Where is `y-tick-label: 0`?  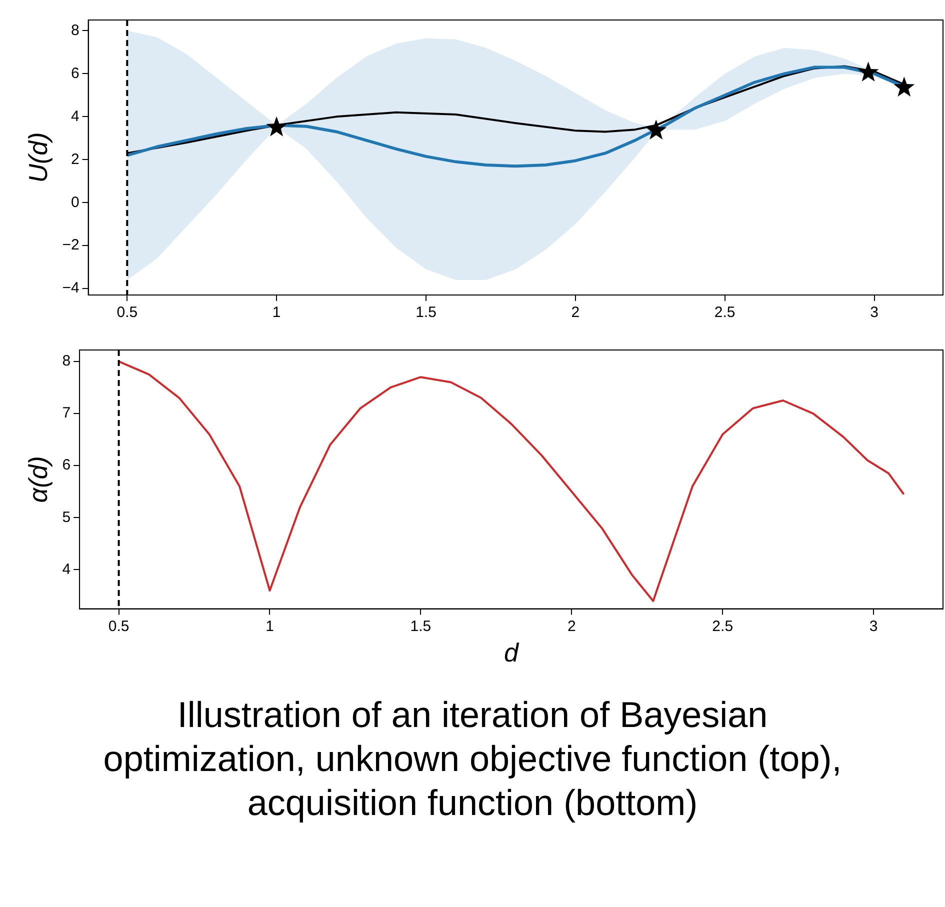 y-tick-label: 0 is located at coordinates (75, 202).